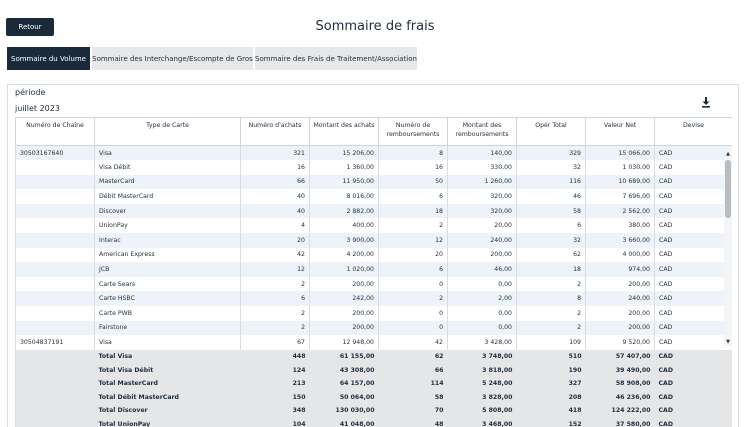 The height and width of the screenshot is (427, 750). Describe the element at coordinates (413, 328) in the screenshot. I see `table-cell: 0` at that location.